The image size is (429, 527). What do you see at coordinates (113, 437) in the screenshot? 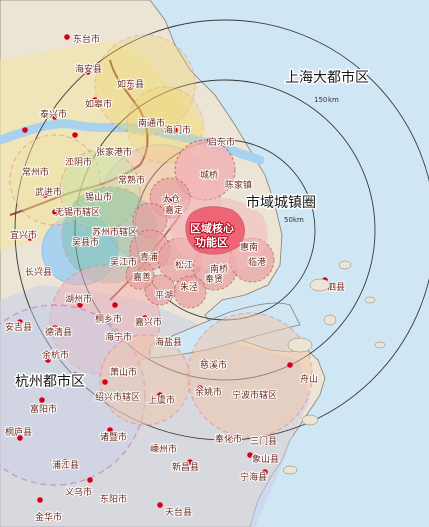
I see `place-label: 诸暨市` at bounding box center [113, 437].